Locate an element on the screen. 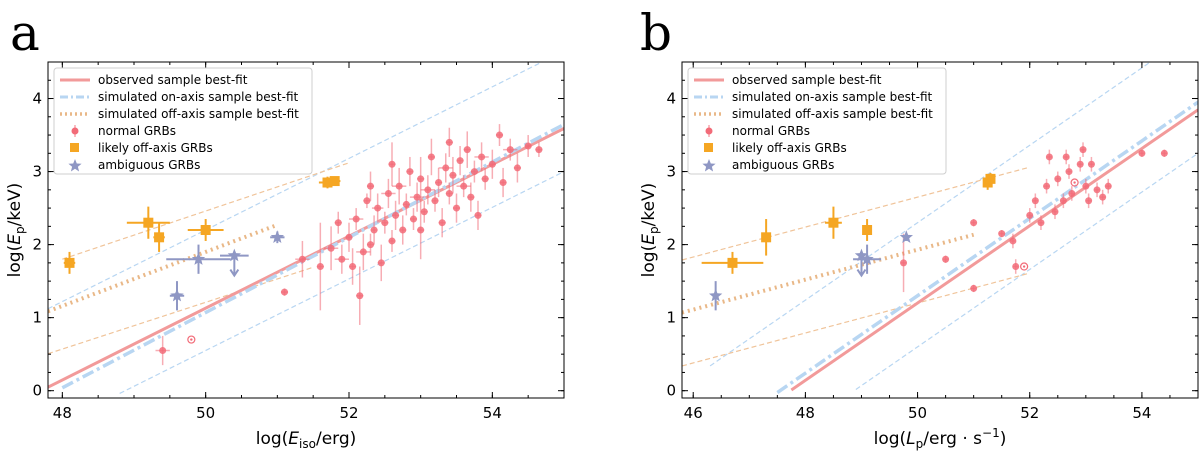 This screenshot has height=460, width=1200. legend-box is located at coordinates (183, 121).